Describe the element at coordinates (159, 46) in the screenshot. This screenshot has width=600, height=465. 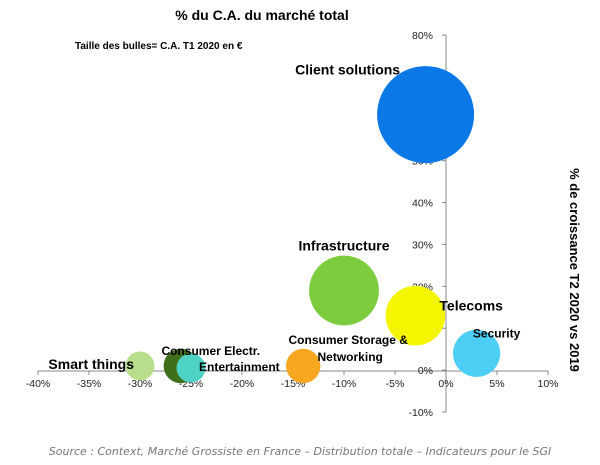
I see `bubble-size-note: Taille des bulles= C.A. T1 2020 en €` at that location.